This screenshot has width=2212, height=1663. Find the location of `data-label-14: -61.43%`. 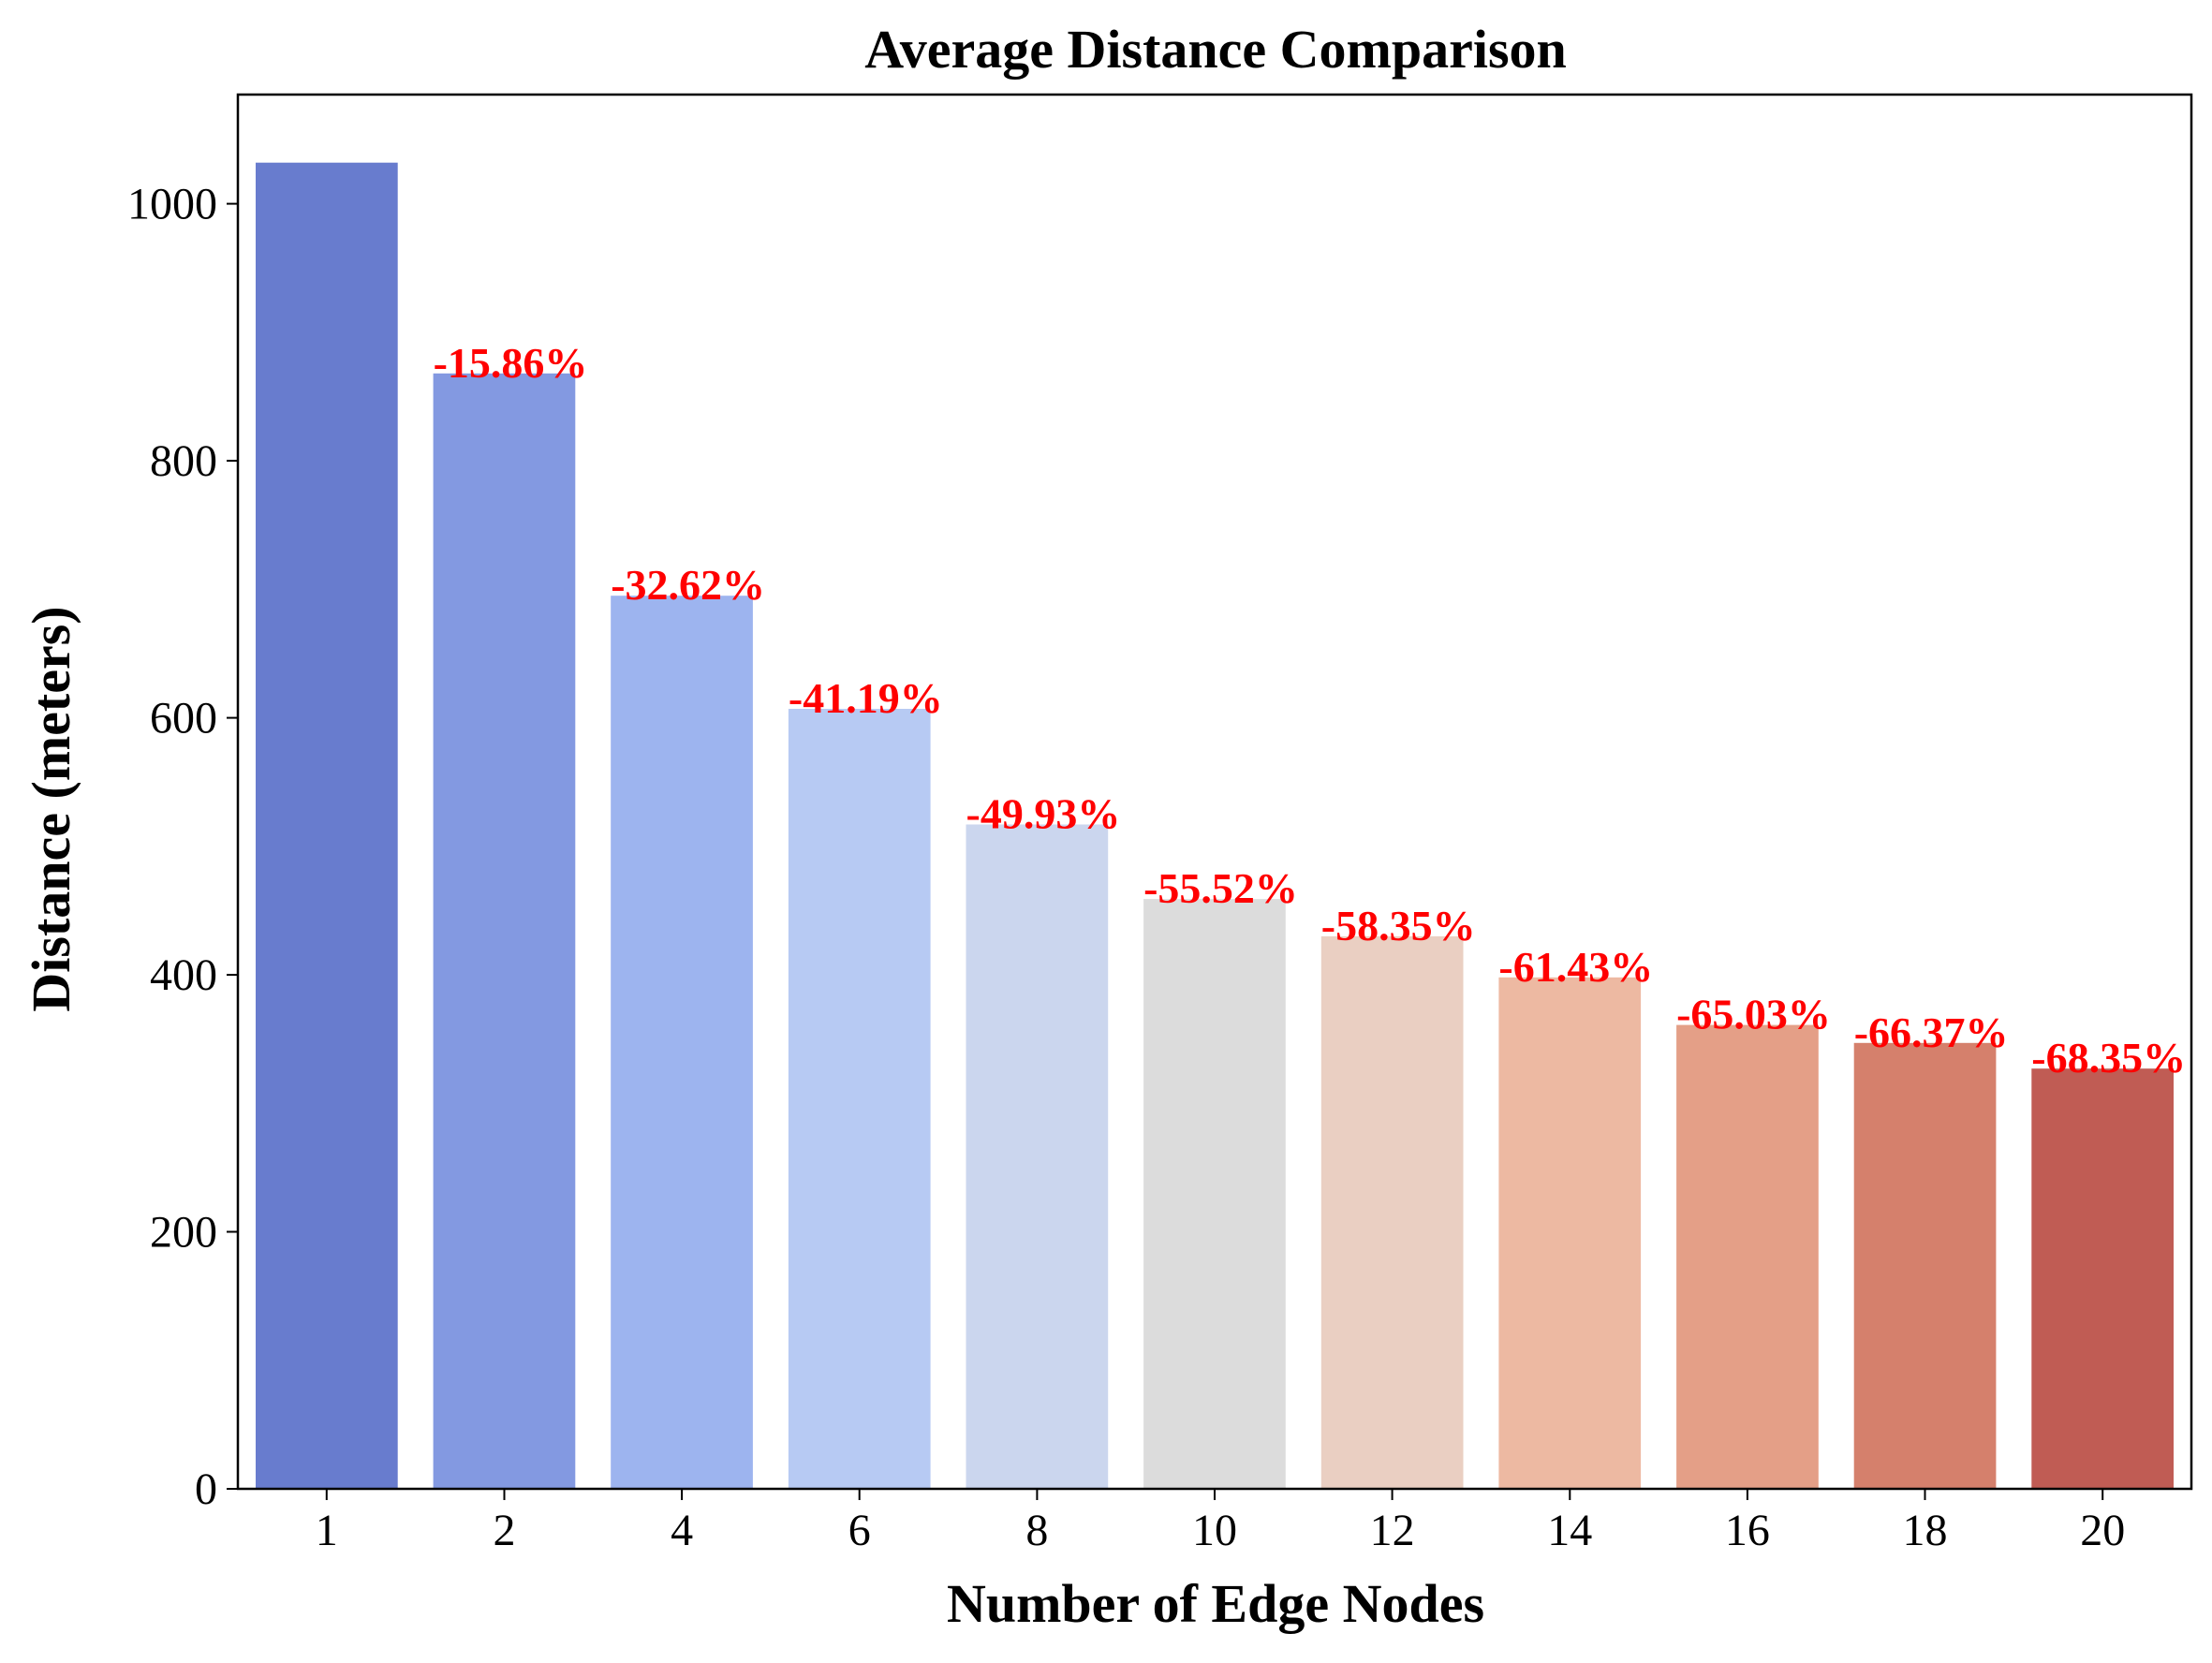

data-label-14: -61.43% is located at coordinates (1575, 967).